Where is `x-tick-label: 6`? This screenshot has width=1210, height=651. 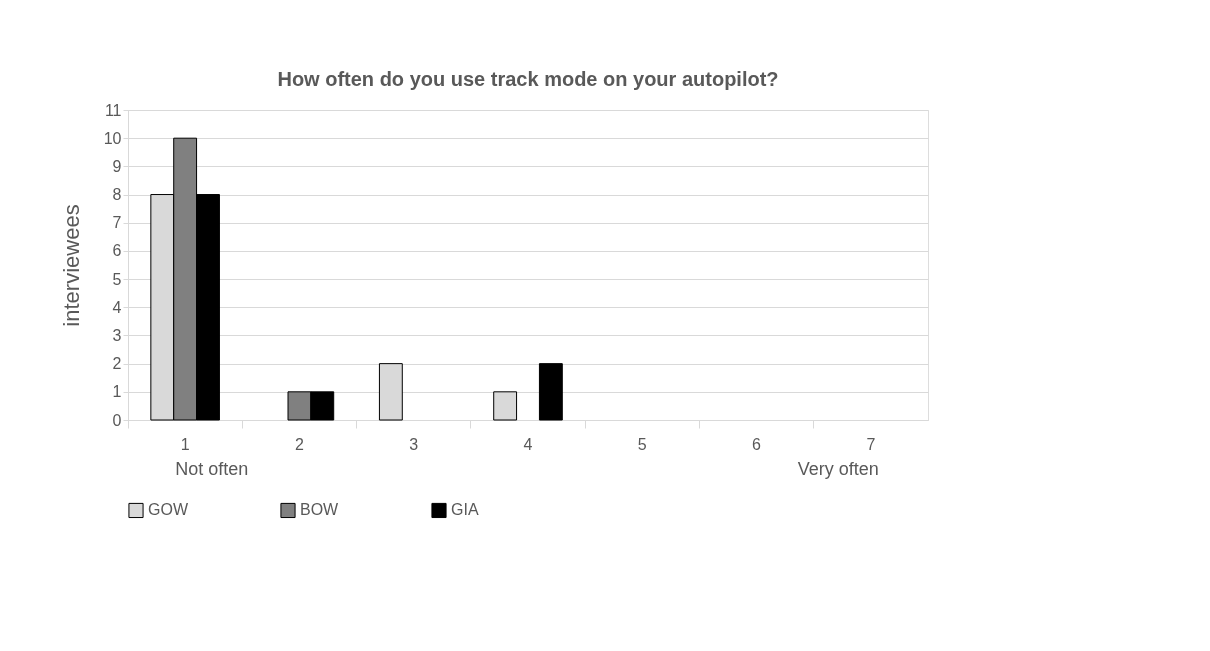
x-tick-label: 6 is located at coordinates (757, 444).